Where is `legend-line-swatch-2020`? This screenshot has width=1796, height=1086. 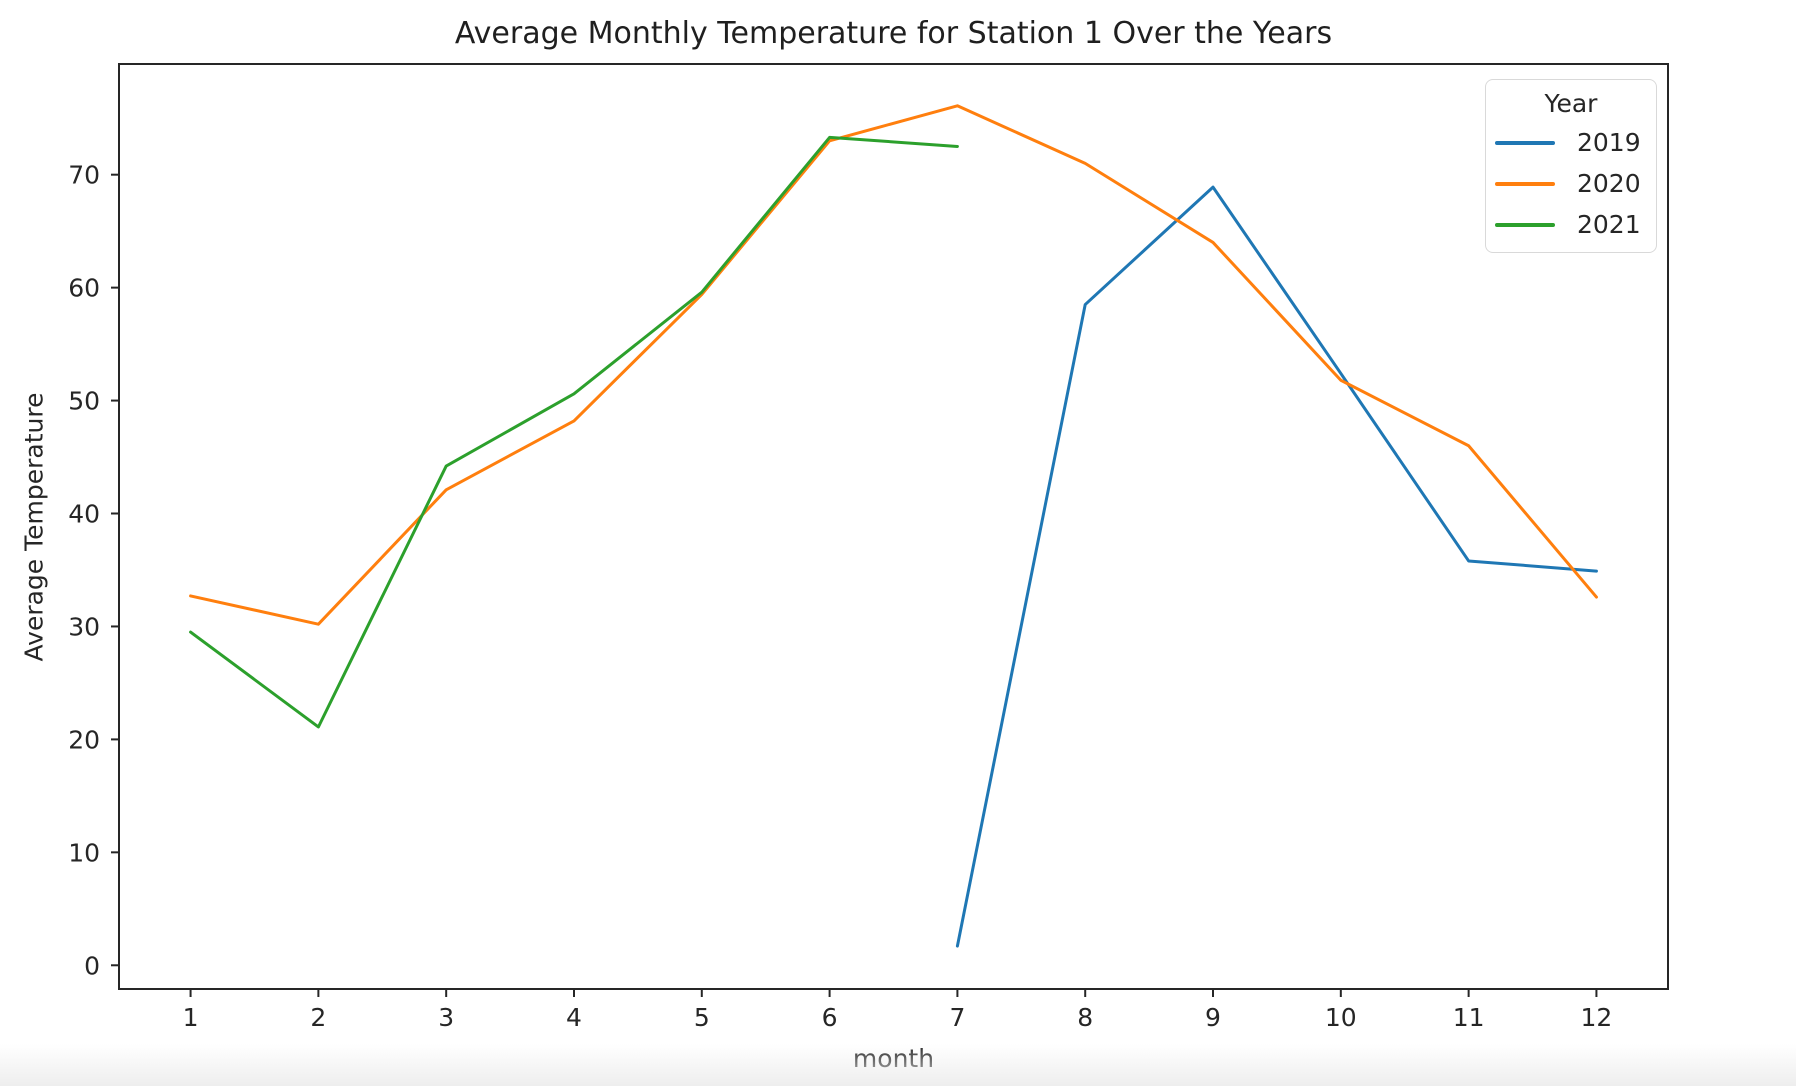 legend-line-swatch-2020 is located at coordinates (1525, 183).